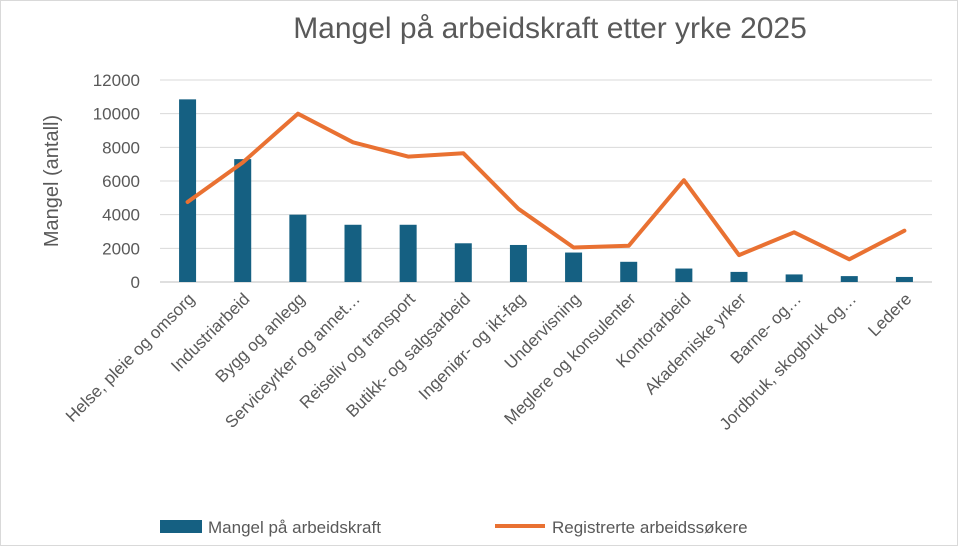 The image size is (960, 548). Describe the element at coordinates (650, 527) in the screenshot. I see `legend-label: Registrerte arbeidssøkere` at that location.